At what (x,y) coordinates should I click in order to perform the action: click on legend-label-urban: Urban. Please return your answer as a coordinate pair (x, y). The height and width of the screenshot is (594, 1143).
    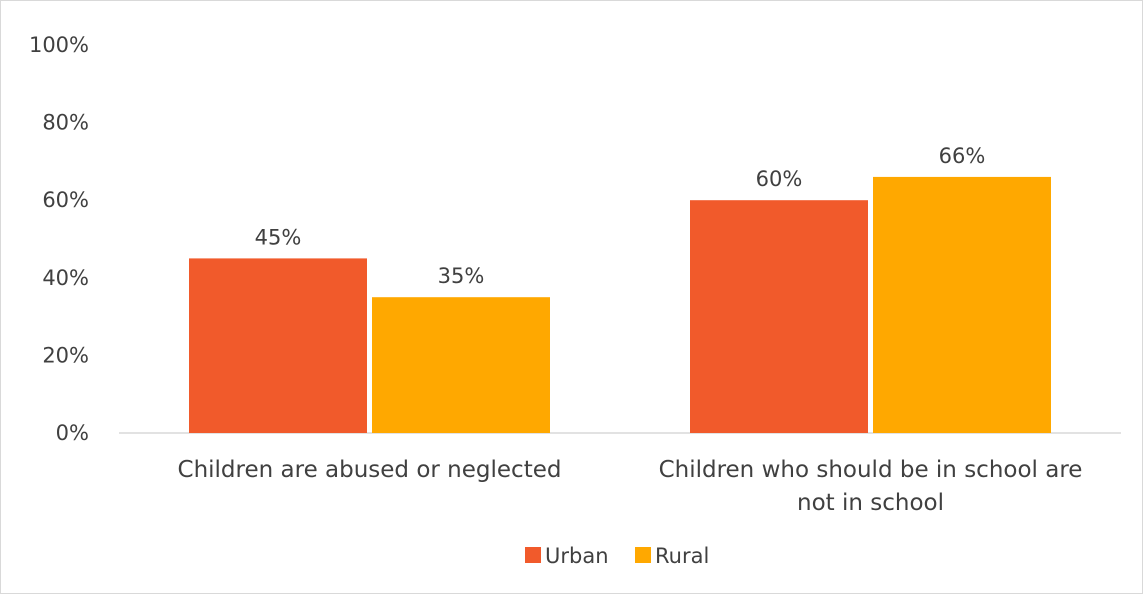
    Looking at the image, I should click on (577, 556).